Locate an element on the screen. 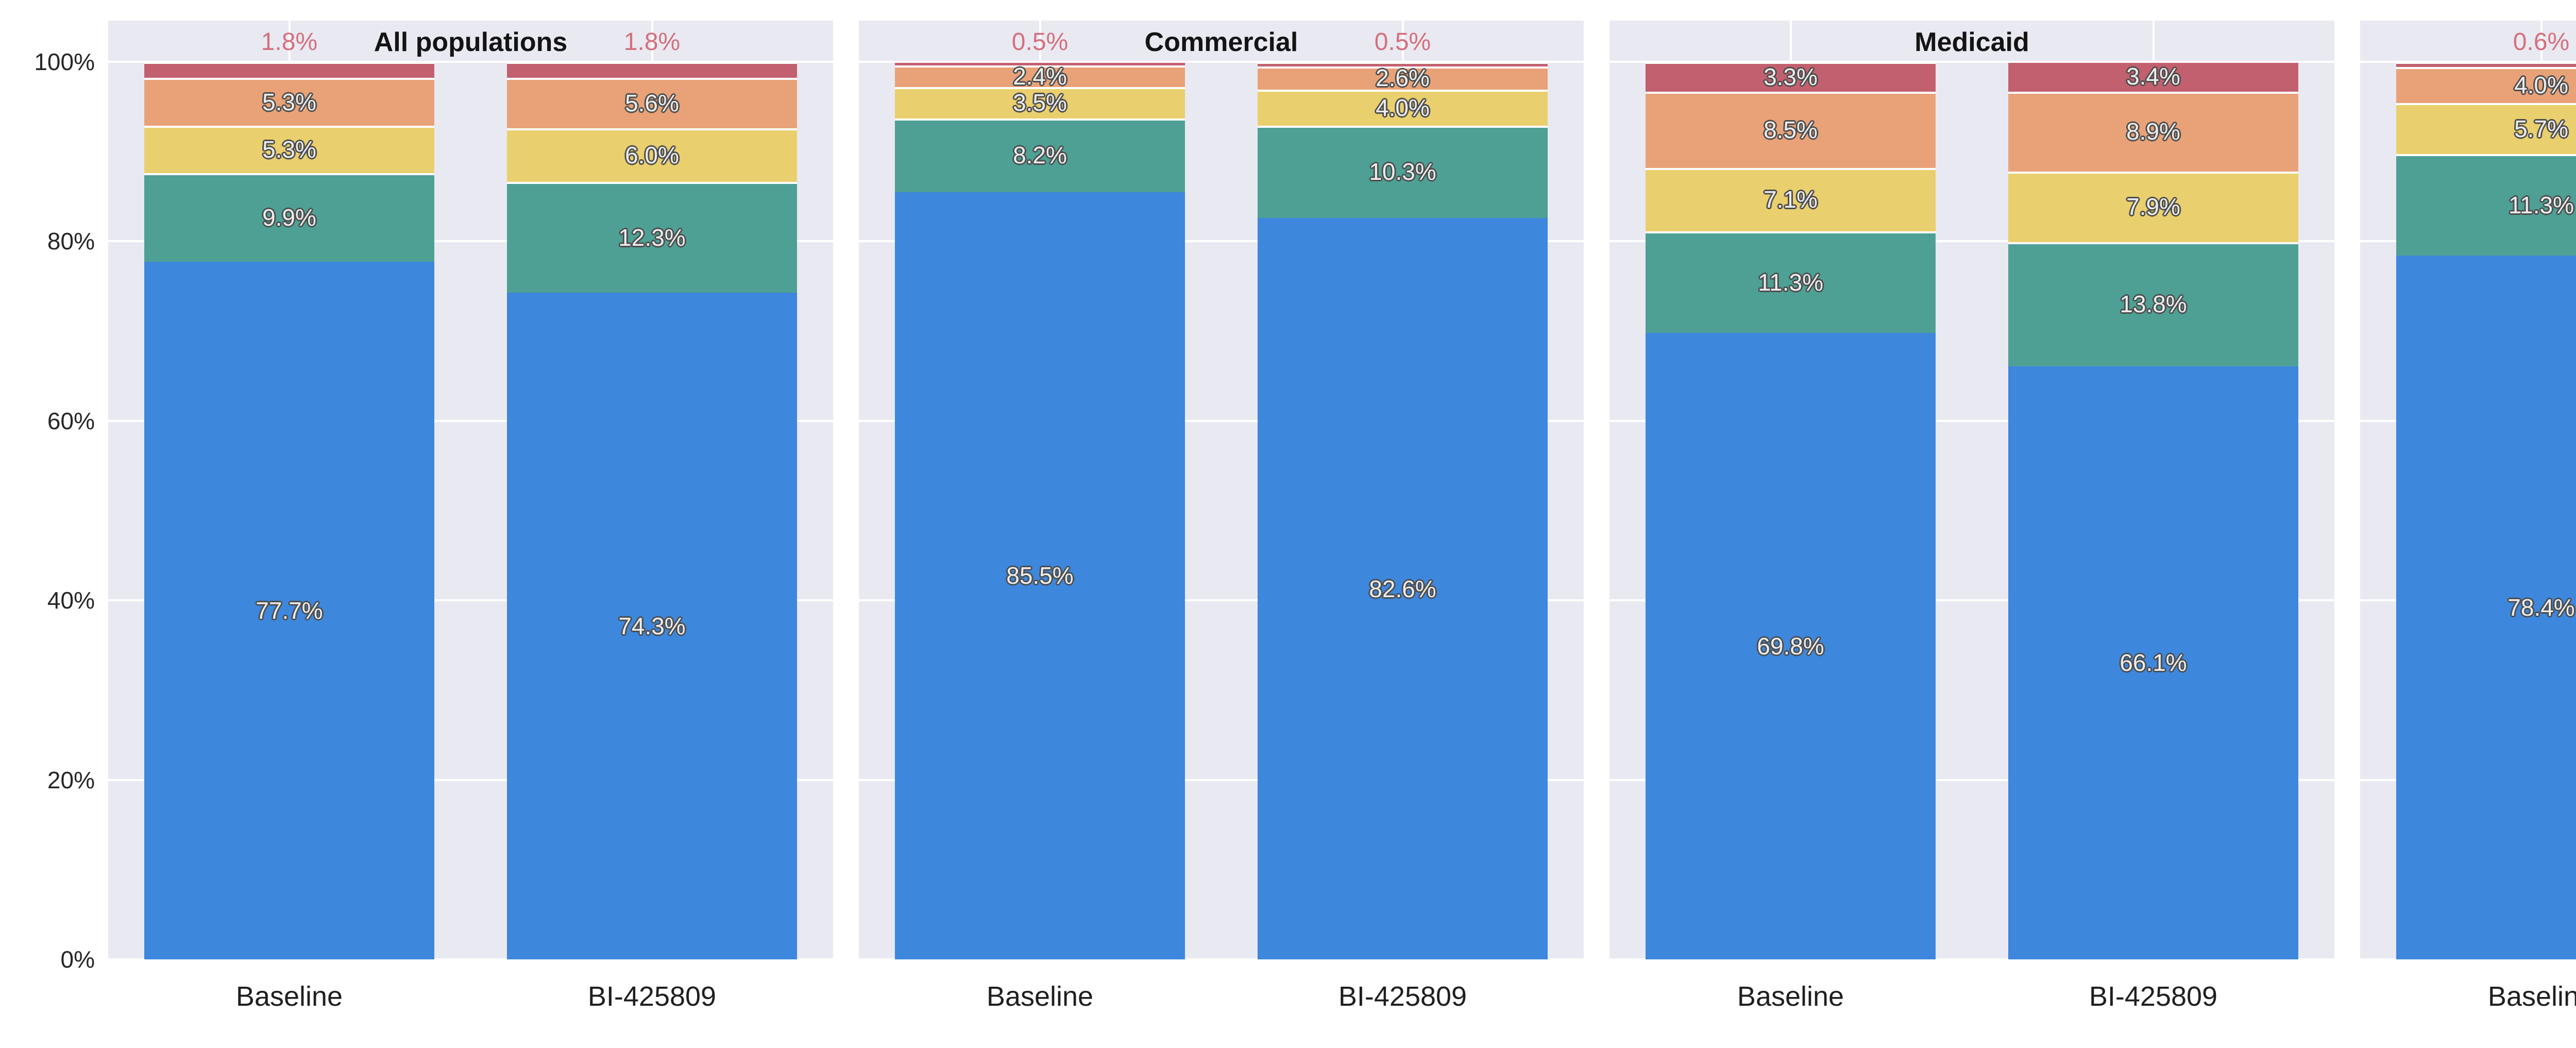 The height and width of the screenshot is (1048, 2576). segment-label-blue: 74.3% is located at coordinates (652, 625).